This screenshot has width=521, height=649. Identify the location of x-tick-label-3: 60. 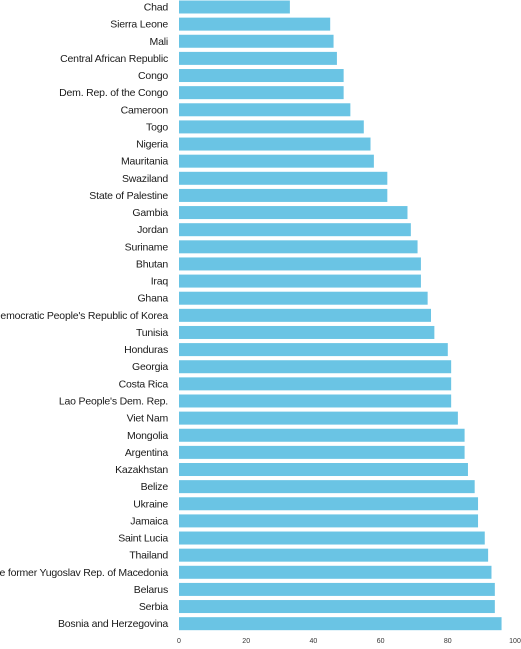
(381, 641).